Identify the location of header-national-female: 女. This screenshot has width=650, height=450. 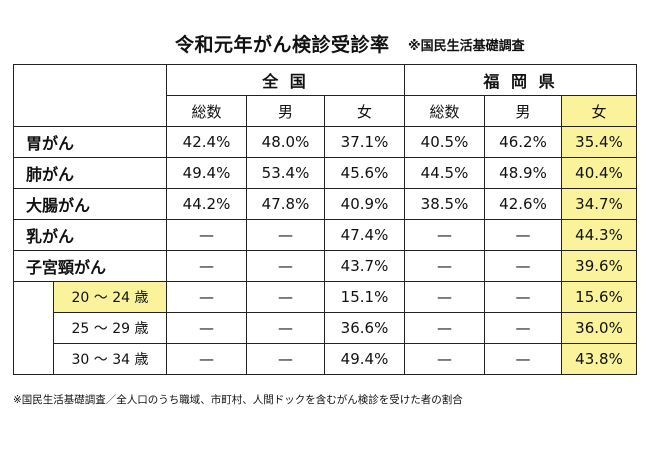
(364, 111).